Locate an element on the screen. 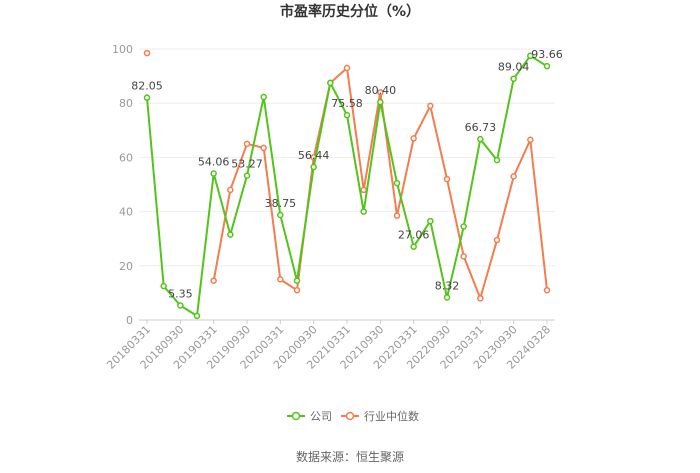 Image resolution: width=700 pixels, height=473 pixels. data-label: 89.04 is located at coordinates (514, 67).